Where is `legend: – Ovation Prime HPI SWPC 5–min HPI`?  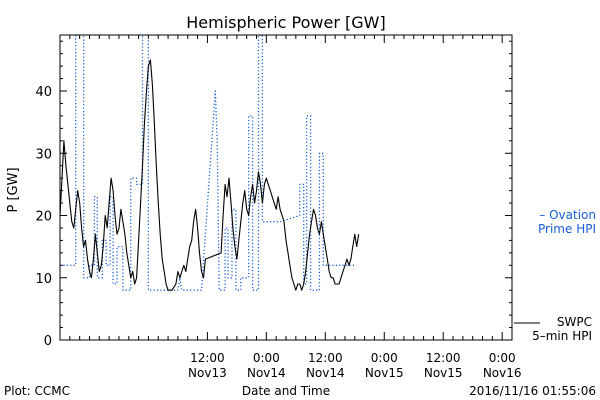 legend: – Ovation Prime HPI SWPC 5–min HPI is located at coordinates (555, 275).